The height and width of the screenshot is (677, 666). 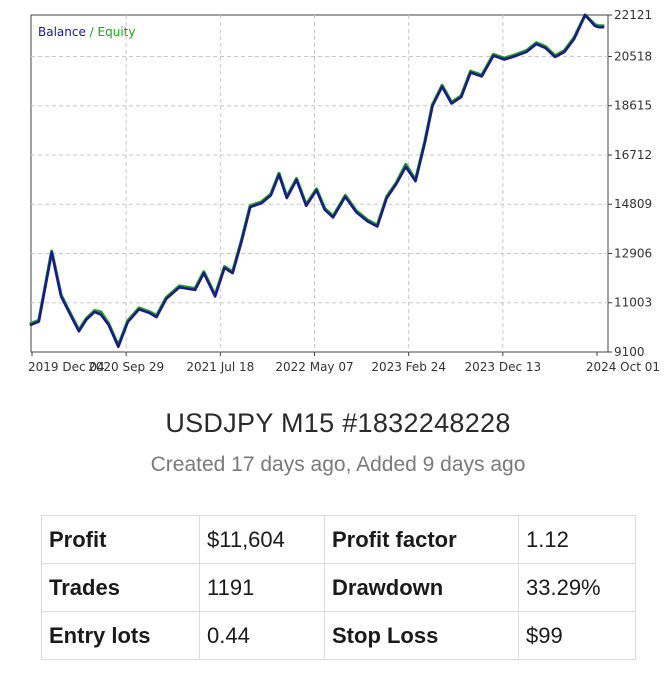 What do you see at coordinates (116, 32) in the screenshot?
I see `legend-equity: Equity` at bounding box center [116, 32].